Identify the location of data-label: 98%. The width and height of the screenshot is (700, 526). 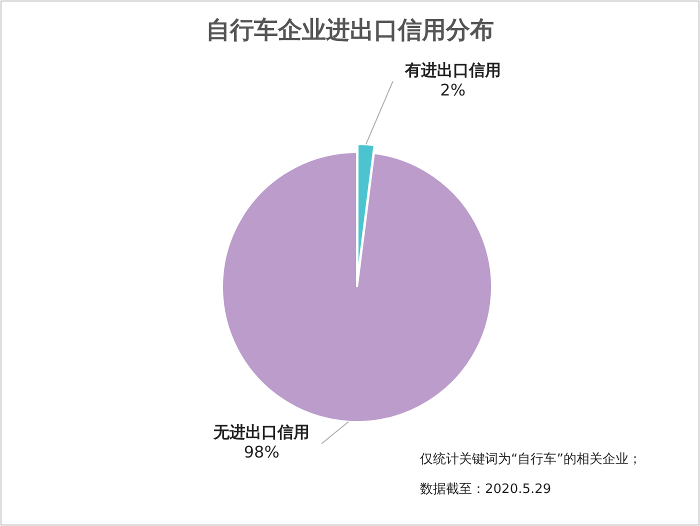
(262, 452).